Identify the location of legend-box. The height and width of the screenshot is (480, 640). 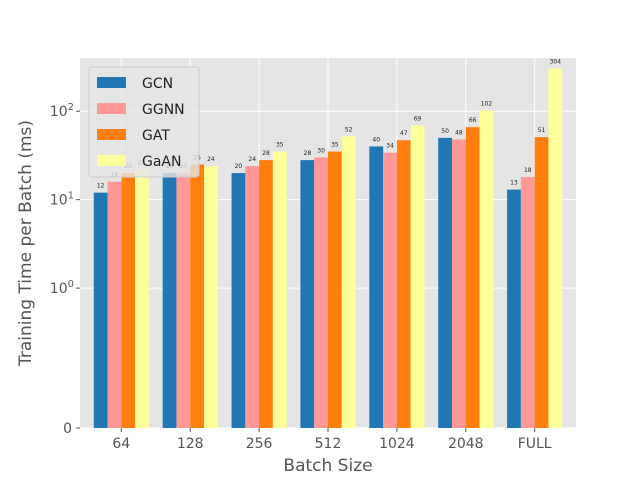
(144, 122).